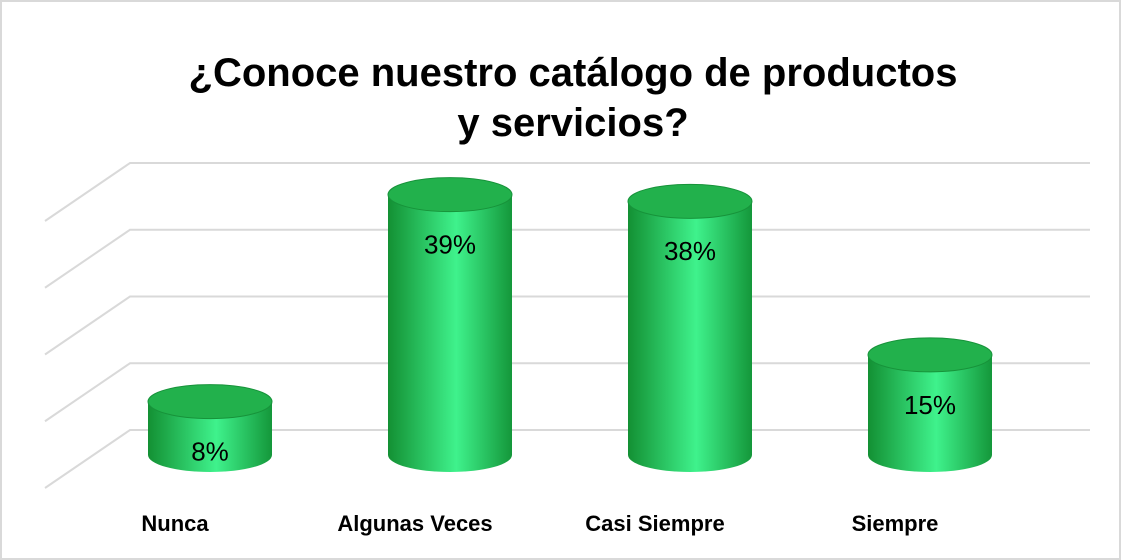 Image resolution: width=1121 pixels, height=560 pixels. I want to click on value-label: 15%, so click(930, 405).